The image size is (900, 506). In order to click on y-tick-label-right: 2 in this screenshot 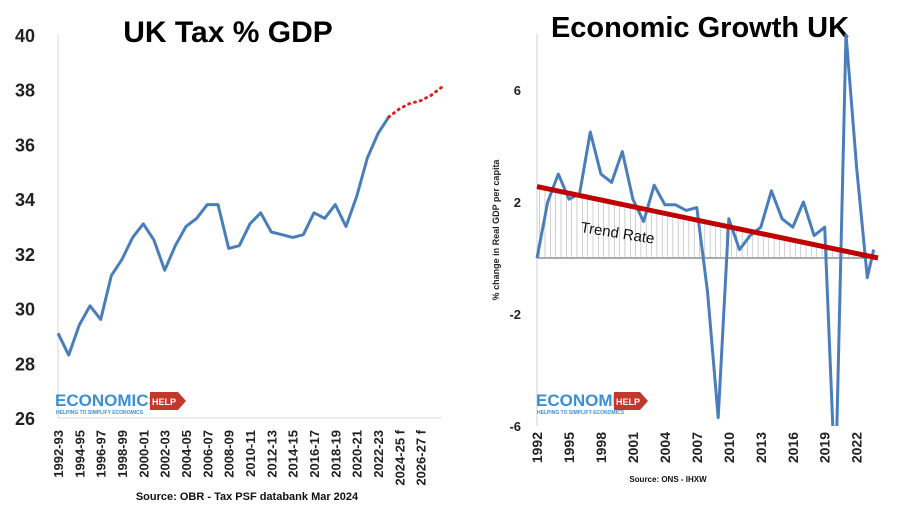, I will do `click(517, 202)`.